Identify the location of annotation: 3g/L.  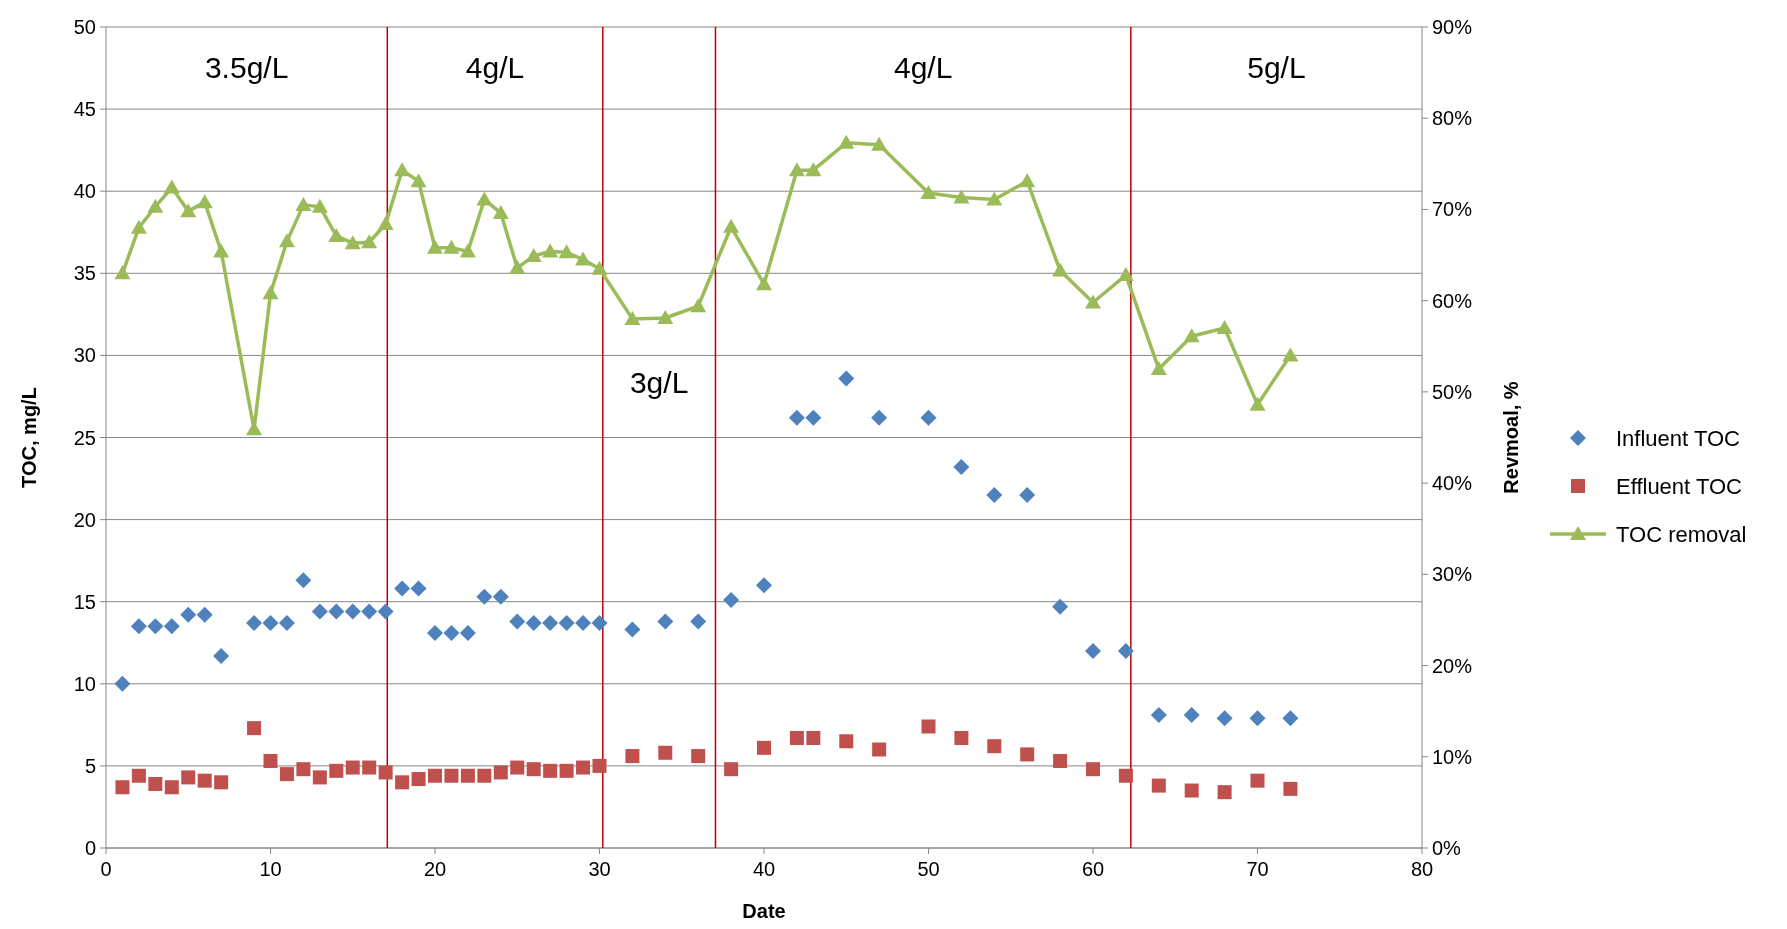
(659, 382).